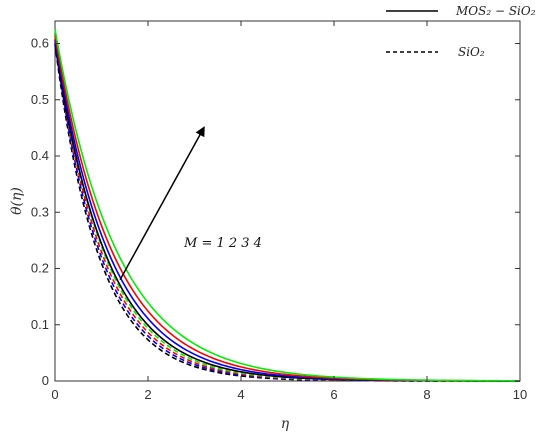 This screenshot has height=435, width=550. I want to click on y-tick-label: 0.3, so click(40, 211).